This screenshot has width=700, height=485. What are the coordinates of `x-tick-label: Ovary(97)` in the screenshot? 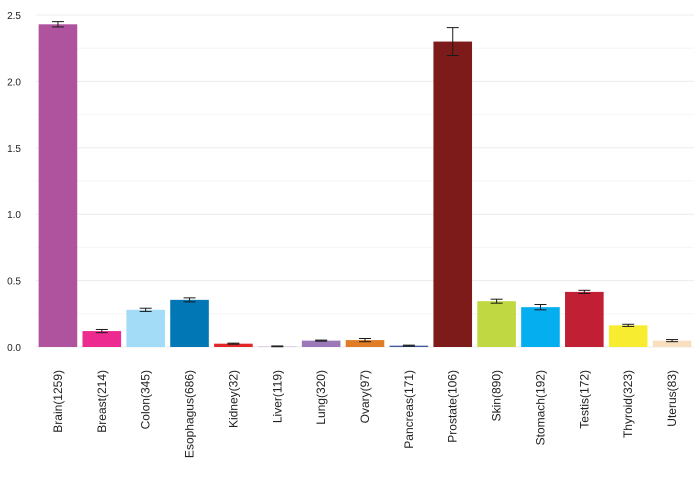 It's located at (365, 396).